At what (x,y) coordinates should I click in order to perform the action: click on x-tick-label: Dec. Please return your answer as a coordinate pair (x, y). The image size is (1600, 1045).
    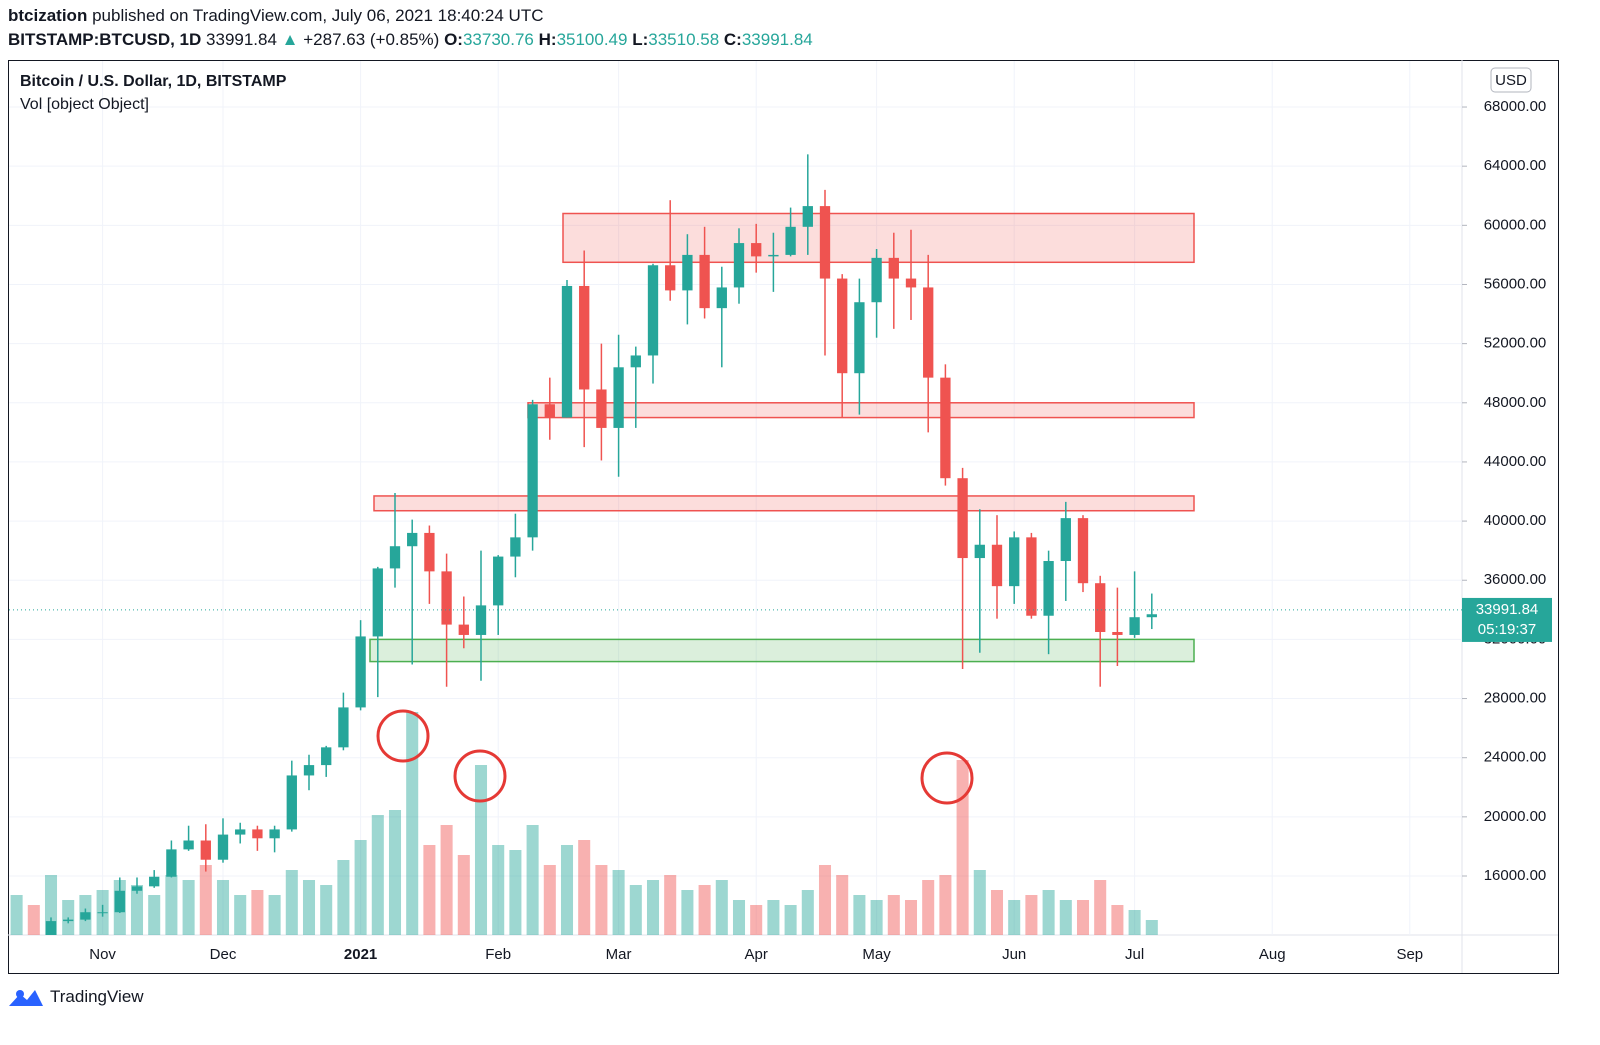
    Looking at the image, I should click on (223, 954).